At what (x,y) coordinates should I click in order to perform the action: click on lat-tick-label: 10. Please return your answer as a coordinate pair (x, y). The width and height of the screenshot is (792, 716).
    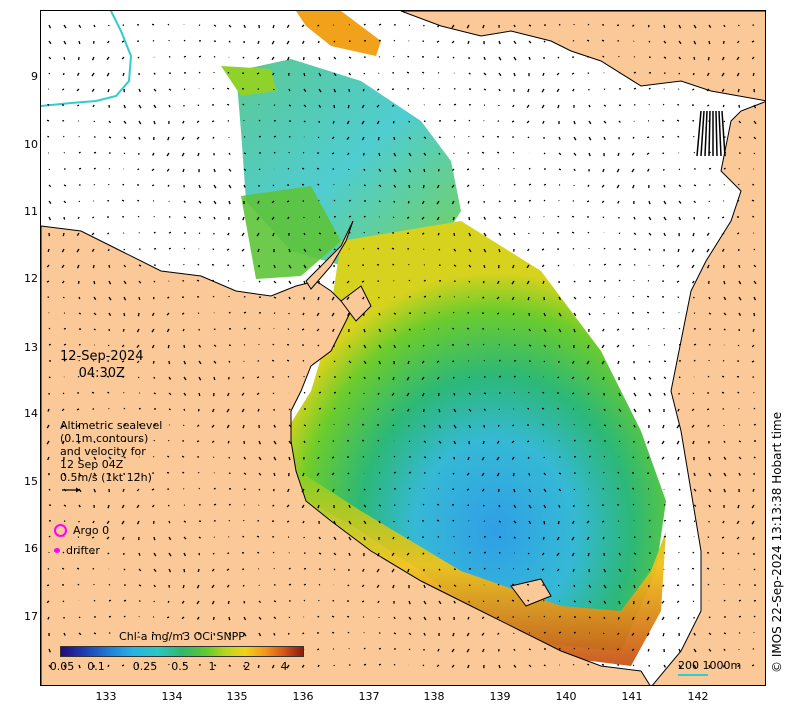
    Looking at the image, I should click on (31, 144).